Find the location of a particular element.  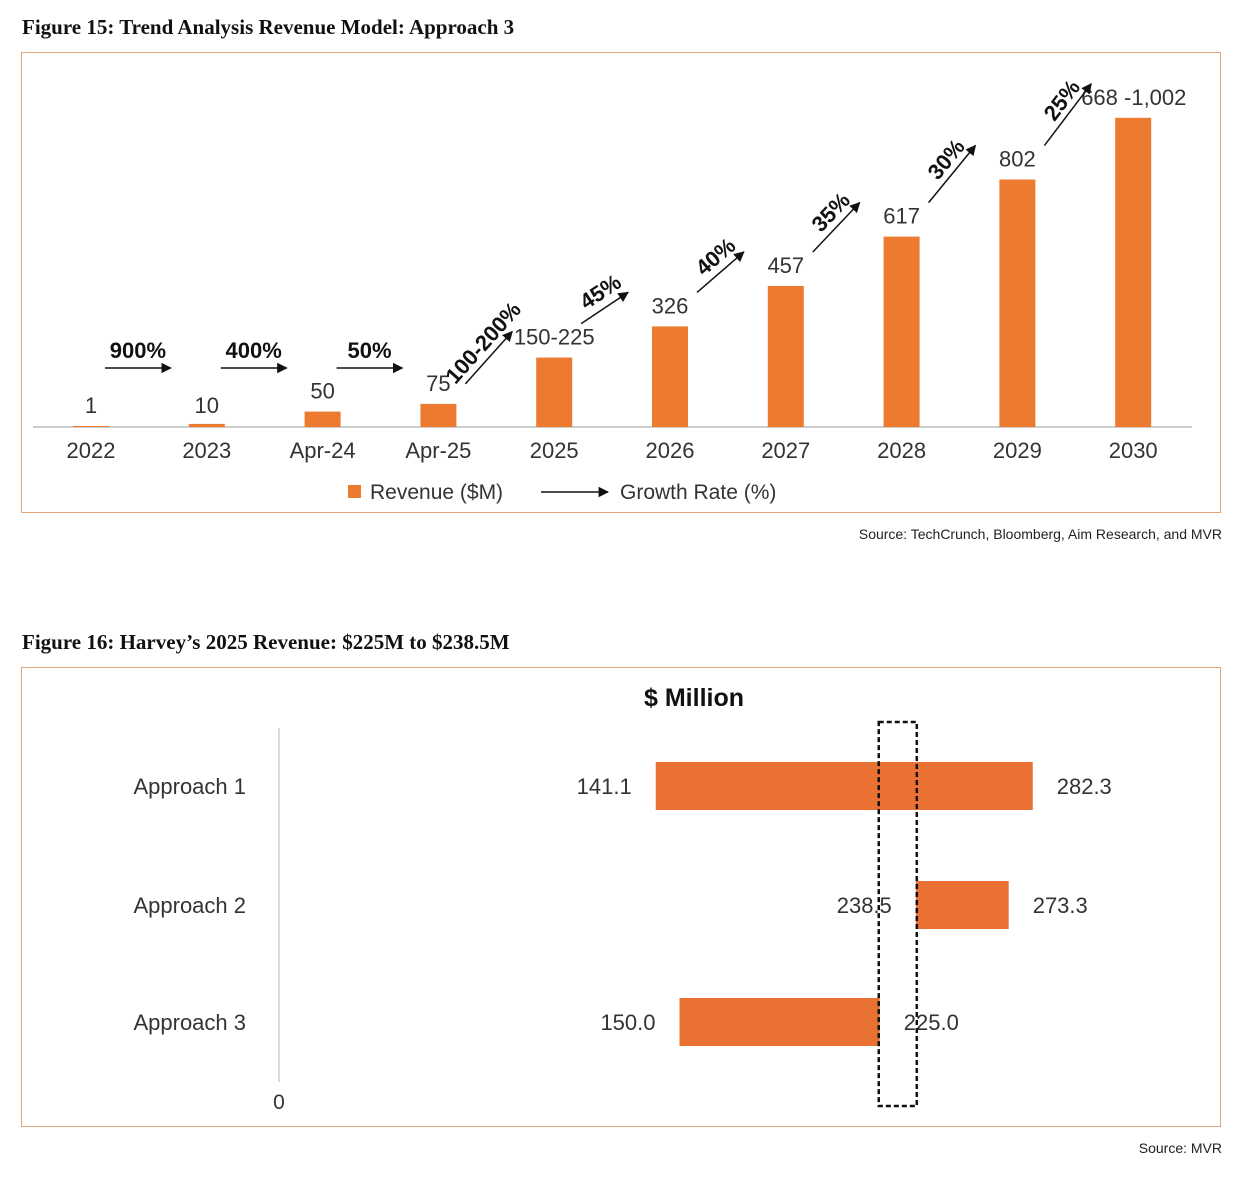

bar-value-label: 457 is located at coordinates (785, 265).